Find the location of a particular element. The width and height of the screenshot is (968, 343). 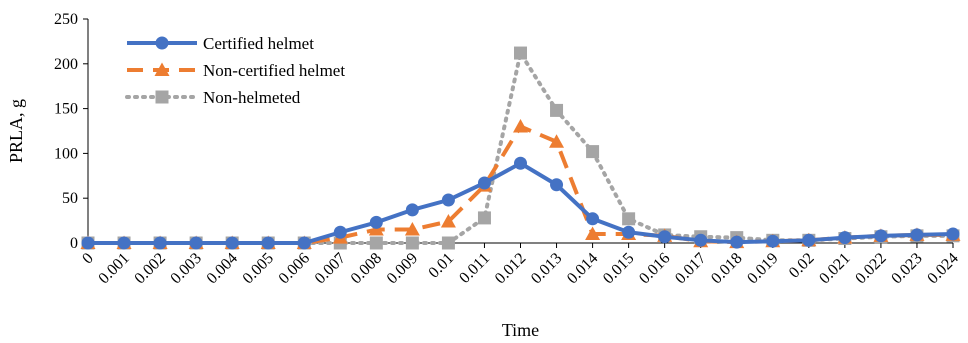

legend-entry: Non-helmeted is located at coordinates (213, 97).